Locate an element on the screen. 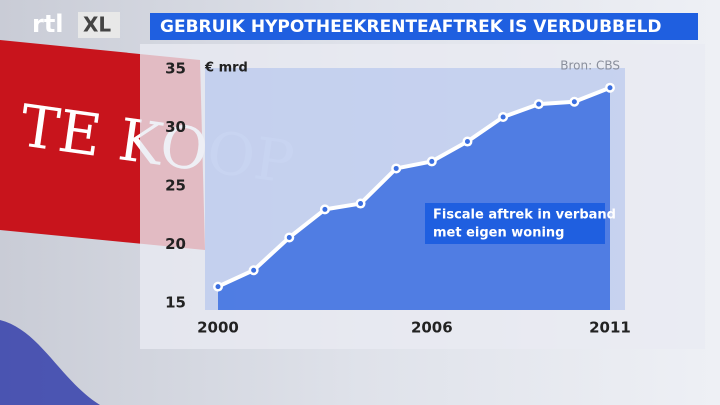  y-tick-label: 30 is located at coordinates (175, 127).